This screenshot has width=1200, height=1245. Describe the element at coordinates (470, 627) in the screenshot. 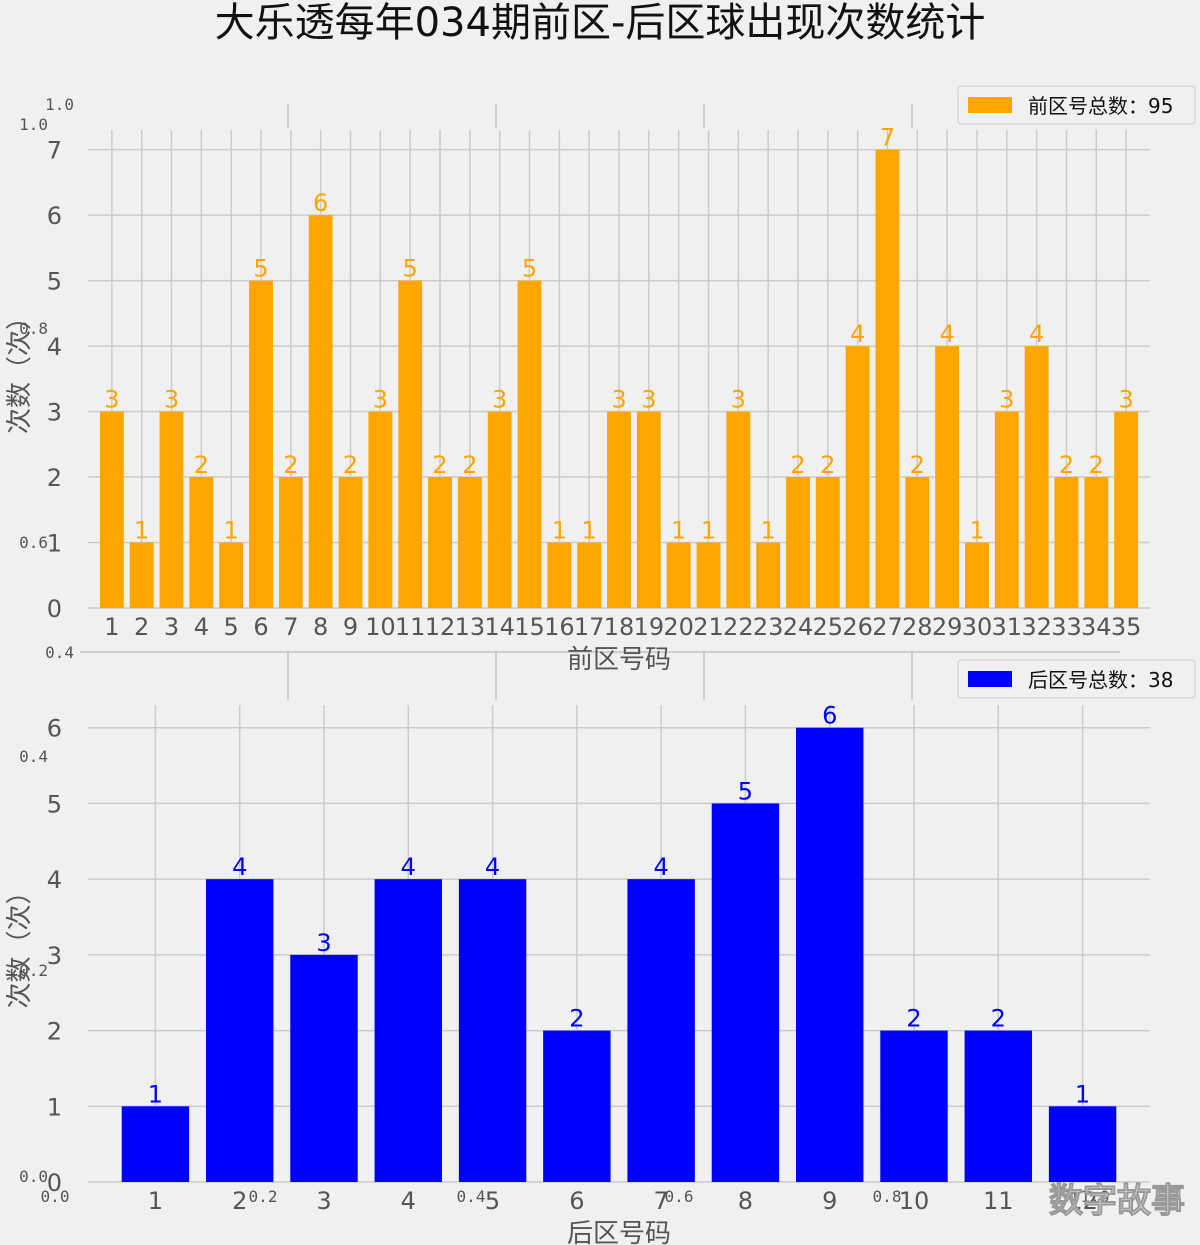

I see `x-tick-label: 13` at that location.